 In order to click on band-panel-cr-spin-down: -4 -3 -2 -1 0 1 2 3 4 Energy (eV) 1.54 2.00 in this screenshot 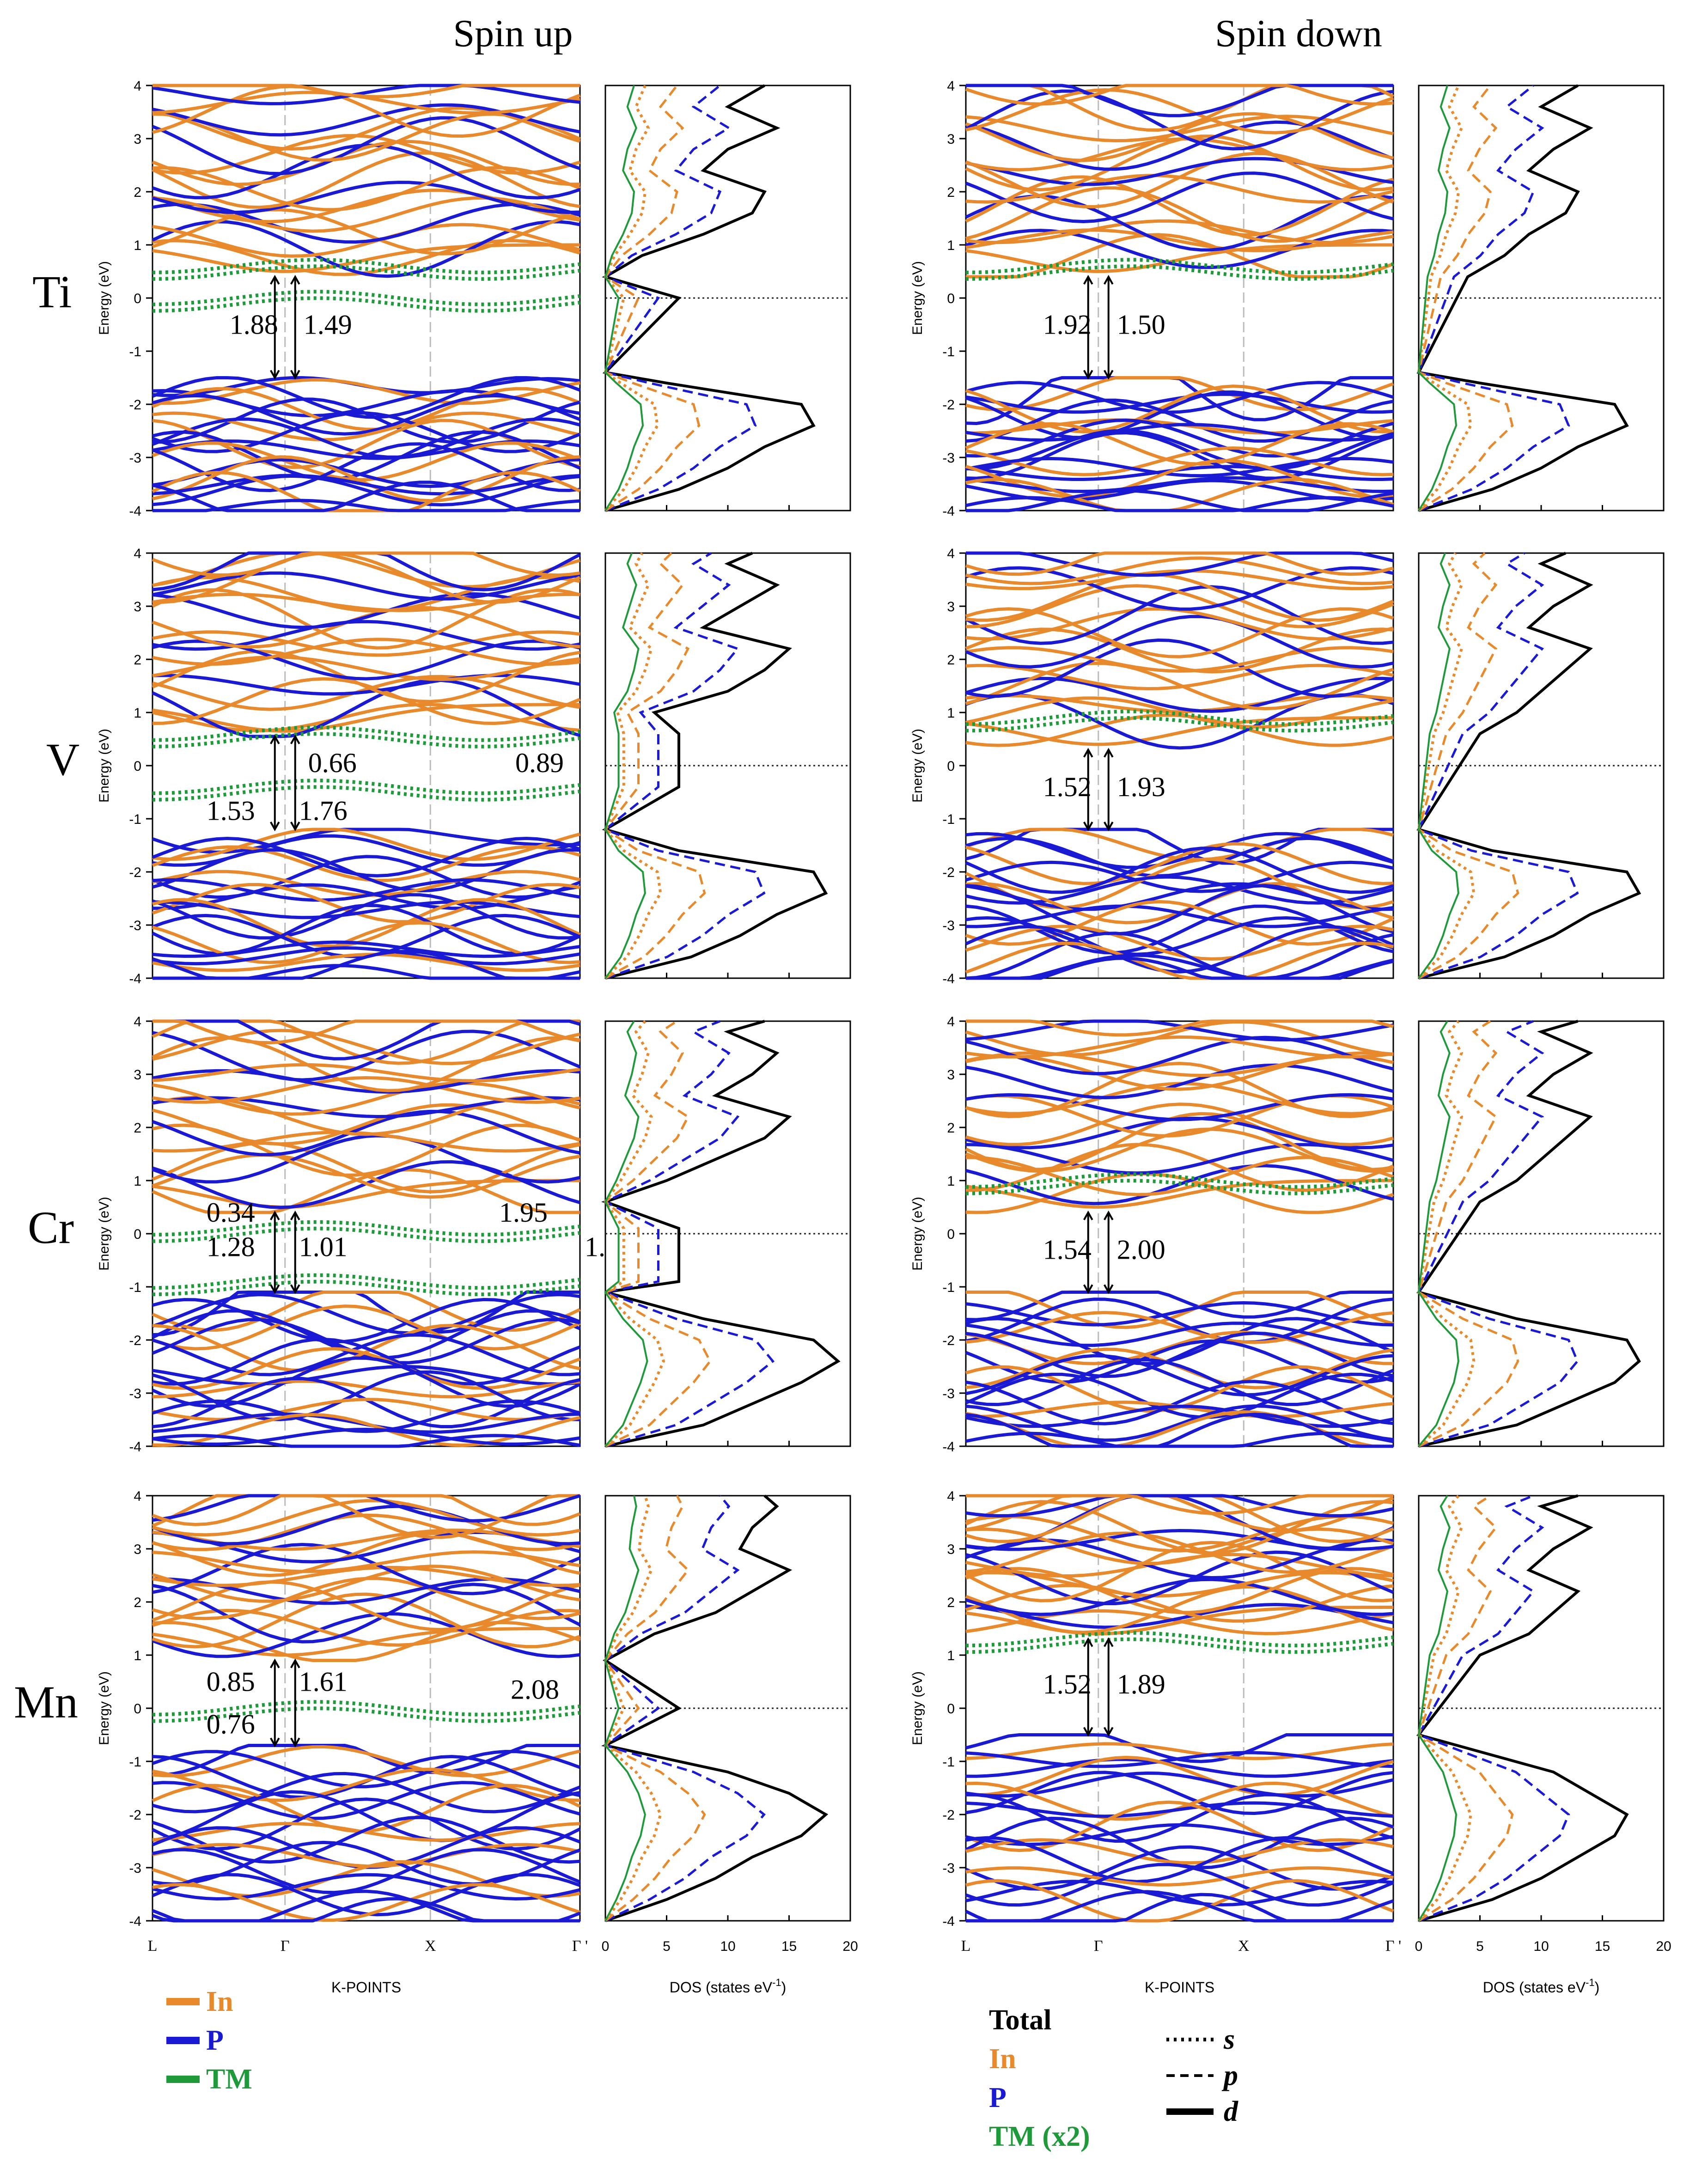, I will do `click(1152, 1234)`.